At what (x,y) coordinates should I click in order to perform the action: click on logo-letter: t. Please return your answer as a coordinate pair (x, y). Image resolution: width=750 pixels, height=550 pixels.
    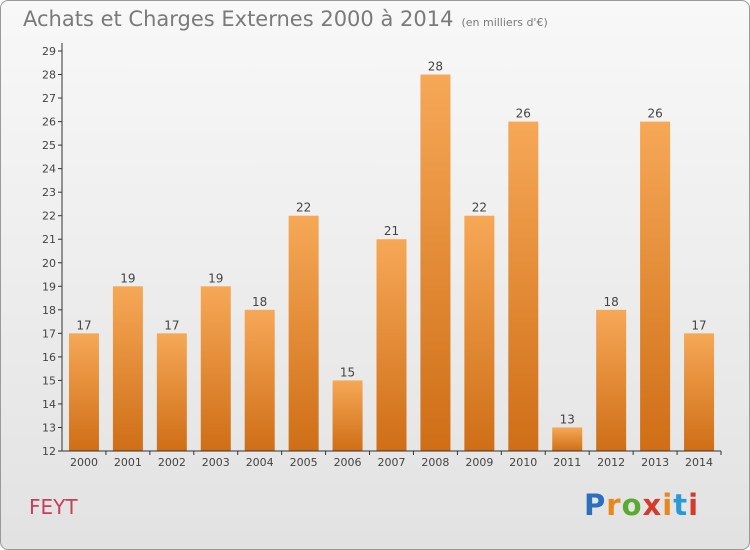
    Looking at the image, I should click on (681, 505).